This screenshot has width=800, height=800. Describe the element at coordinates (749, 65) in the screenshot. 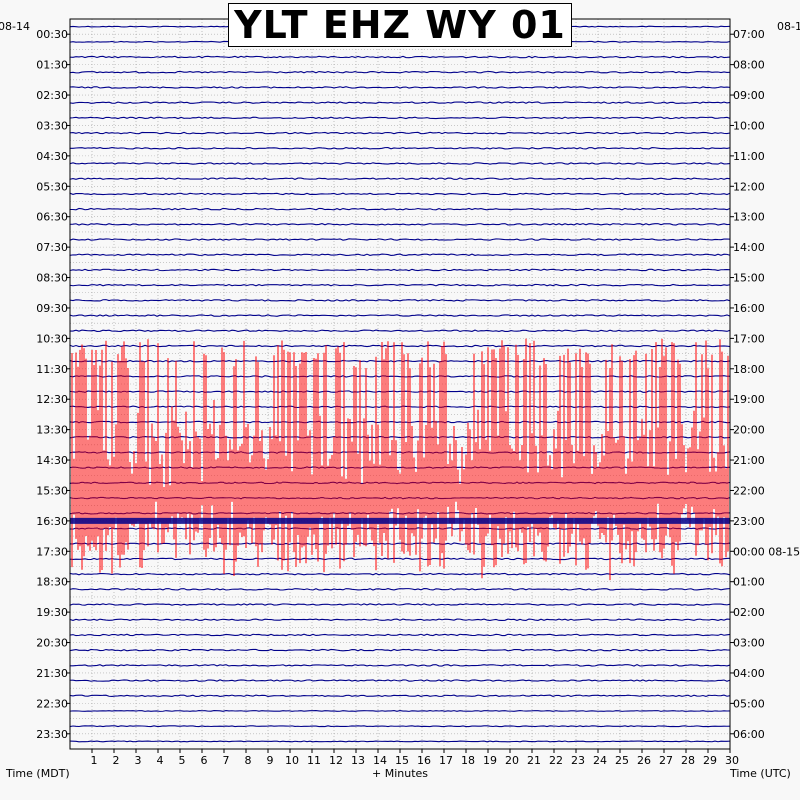

I see `right-time-label: 08:00` at that location.